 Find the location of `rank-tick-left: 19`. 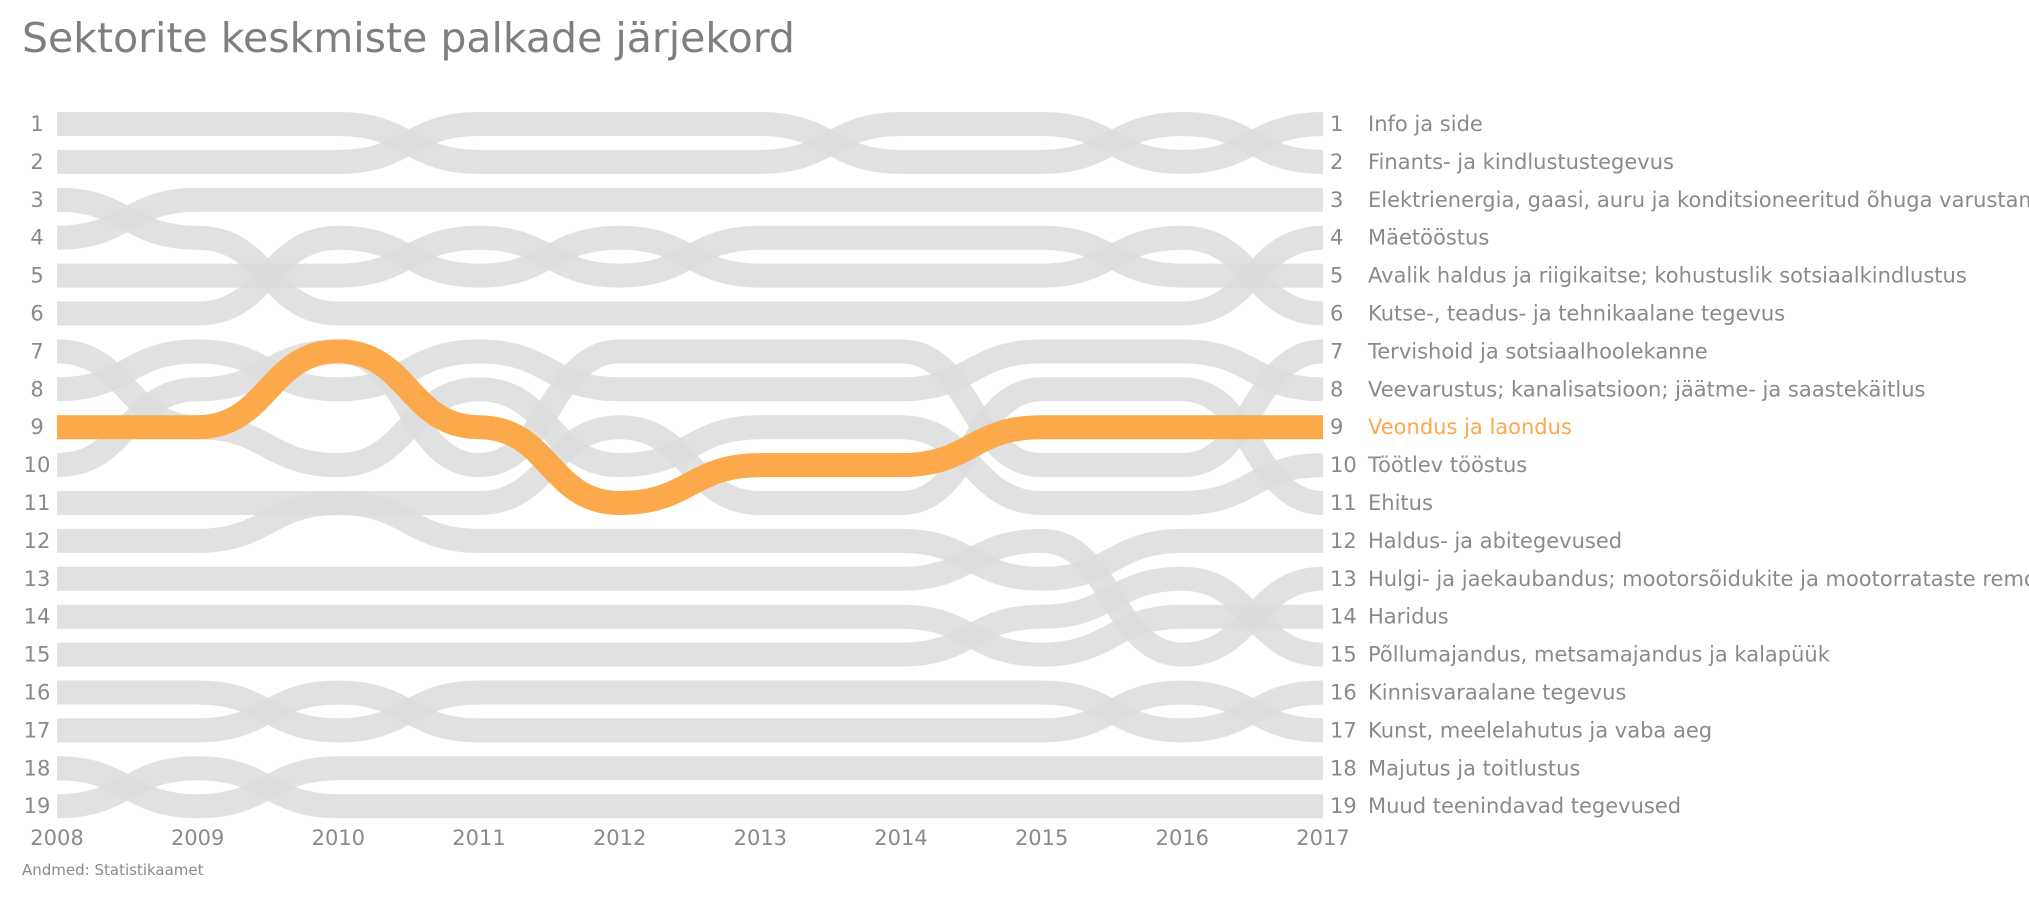

rank-tick-left: 19 is located at coordinates (37, 806).